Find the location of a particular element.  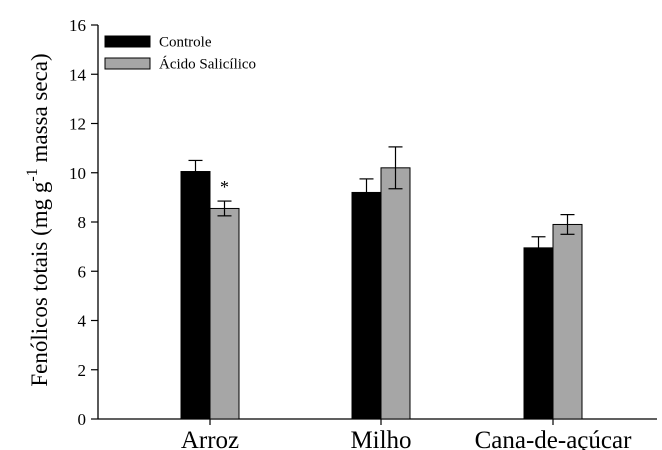

x-tick-label: Arroz is located at coordinates (210, 438).